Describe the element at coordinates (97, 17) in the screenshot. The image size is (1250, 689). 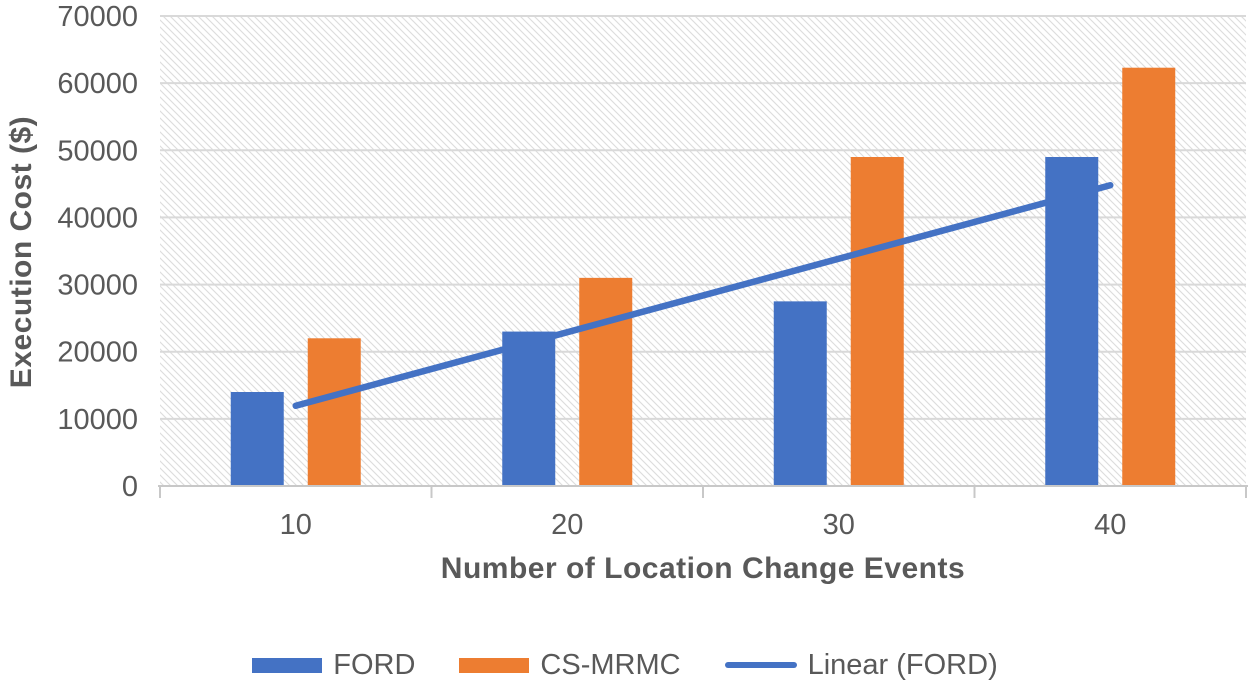
I see `y-tick-label: 70000` at that location.